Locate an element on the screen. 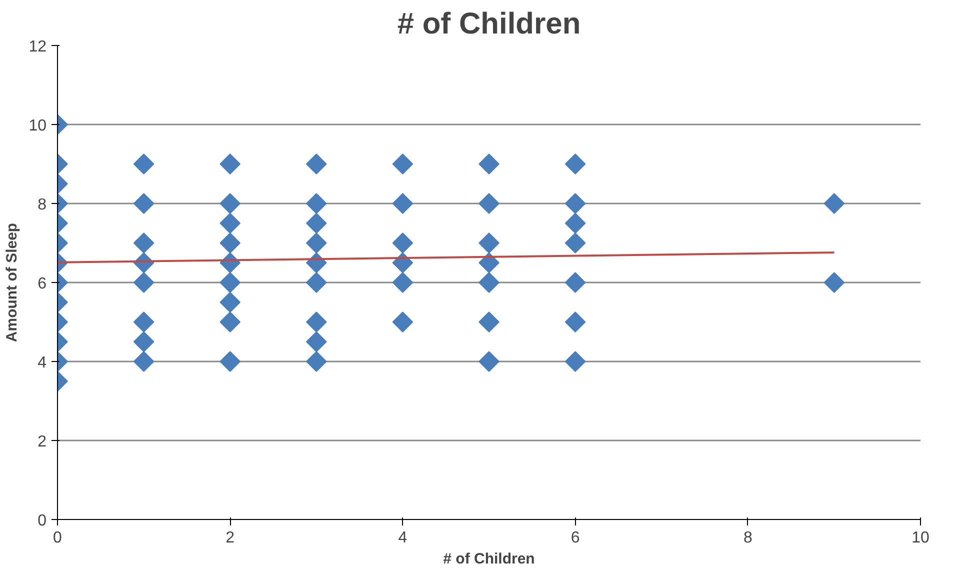 Image resolution: width=957 pixels, height=577 pixels. y-tick-label: 12 is located at coordinates (37, 47).